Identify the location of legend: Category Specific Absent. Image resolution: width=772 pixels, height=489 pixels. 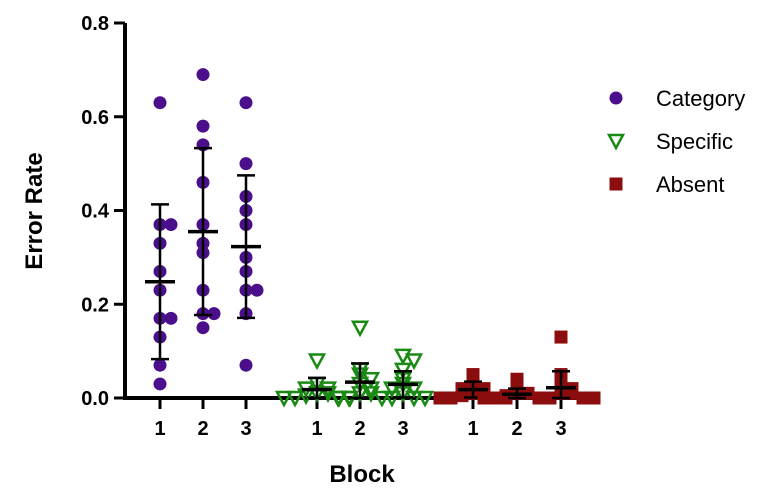
(675, 141).